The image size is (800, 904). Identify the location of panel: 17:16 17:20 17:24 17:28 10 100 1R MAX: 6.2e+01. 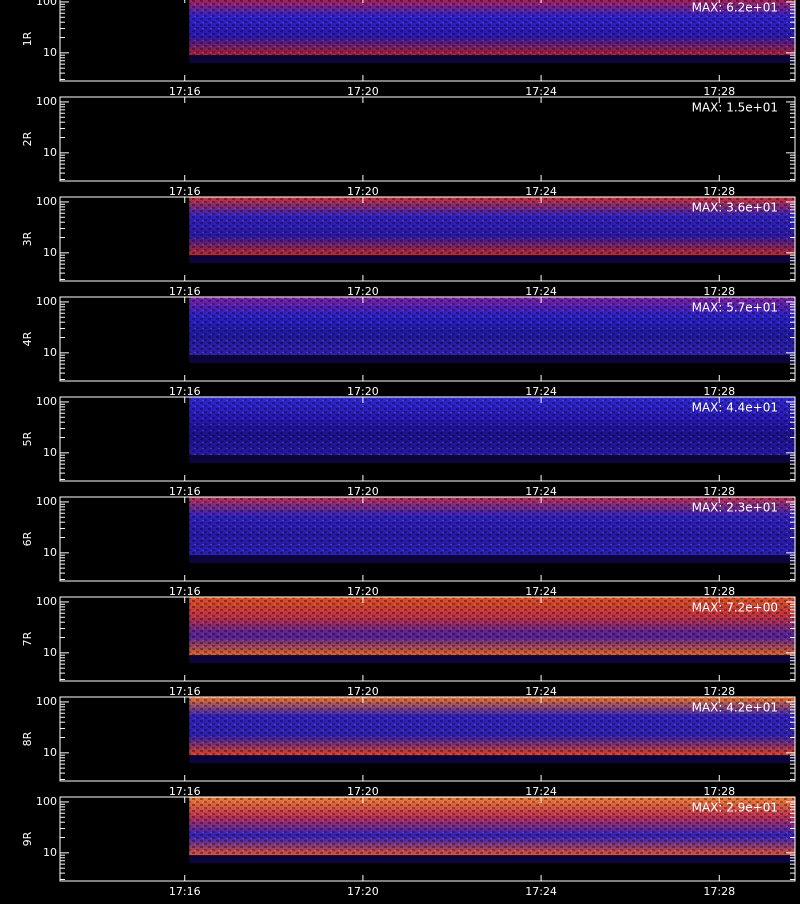
(408, 49).